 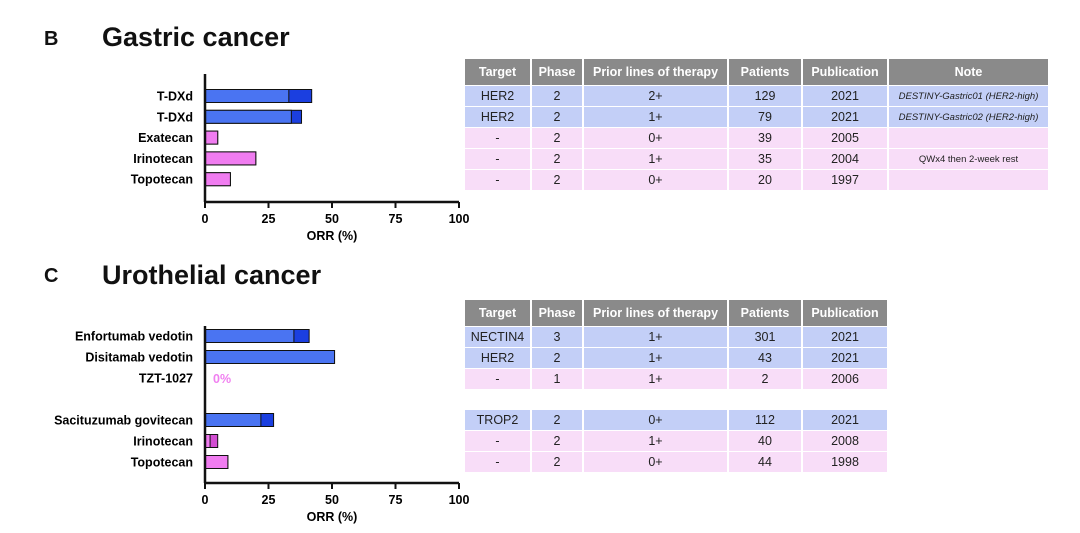 What do you see at coordinates (497, 420) in the screenshot?
I see `table-cell: TROP2` at bounding box center [497, 420].